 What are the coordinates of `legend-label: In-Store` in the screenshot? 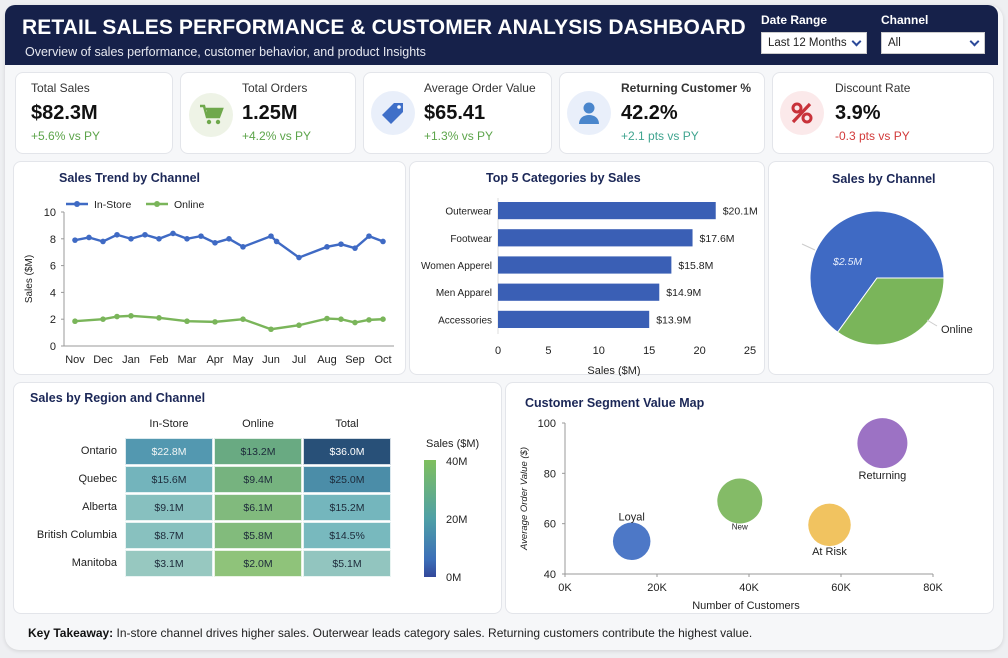 It's located at (113, 205).